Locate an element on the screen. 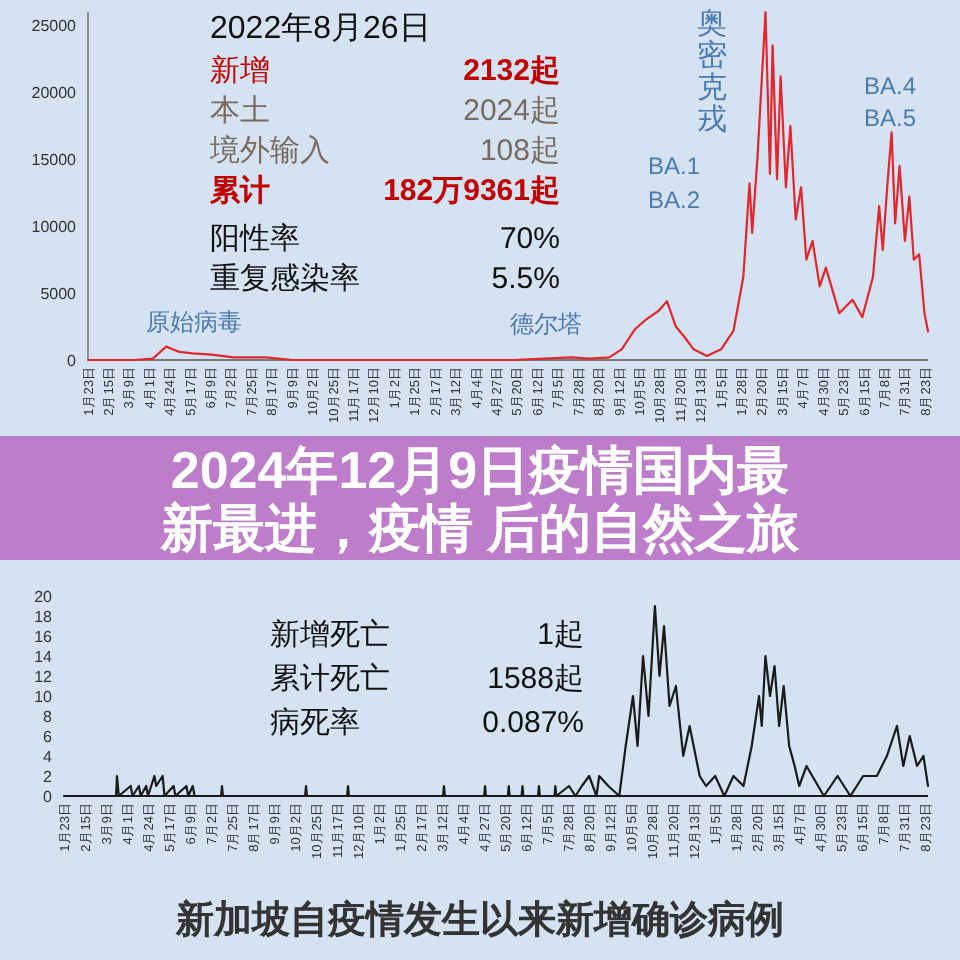 This screenshot has height=960, width=960. annotation: BA.4 is located at coordinates (890, 86).